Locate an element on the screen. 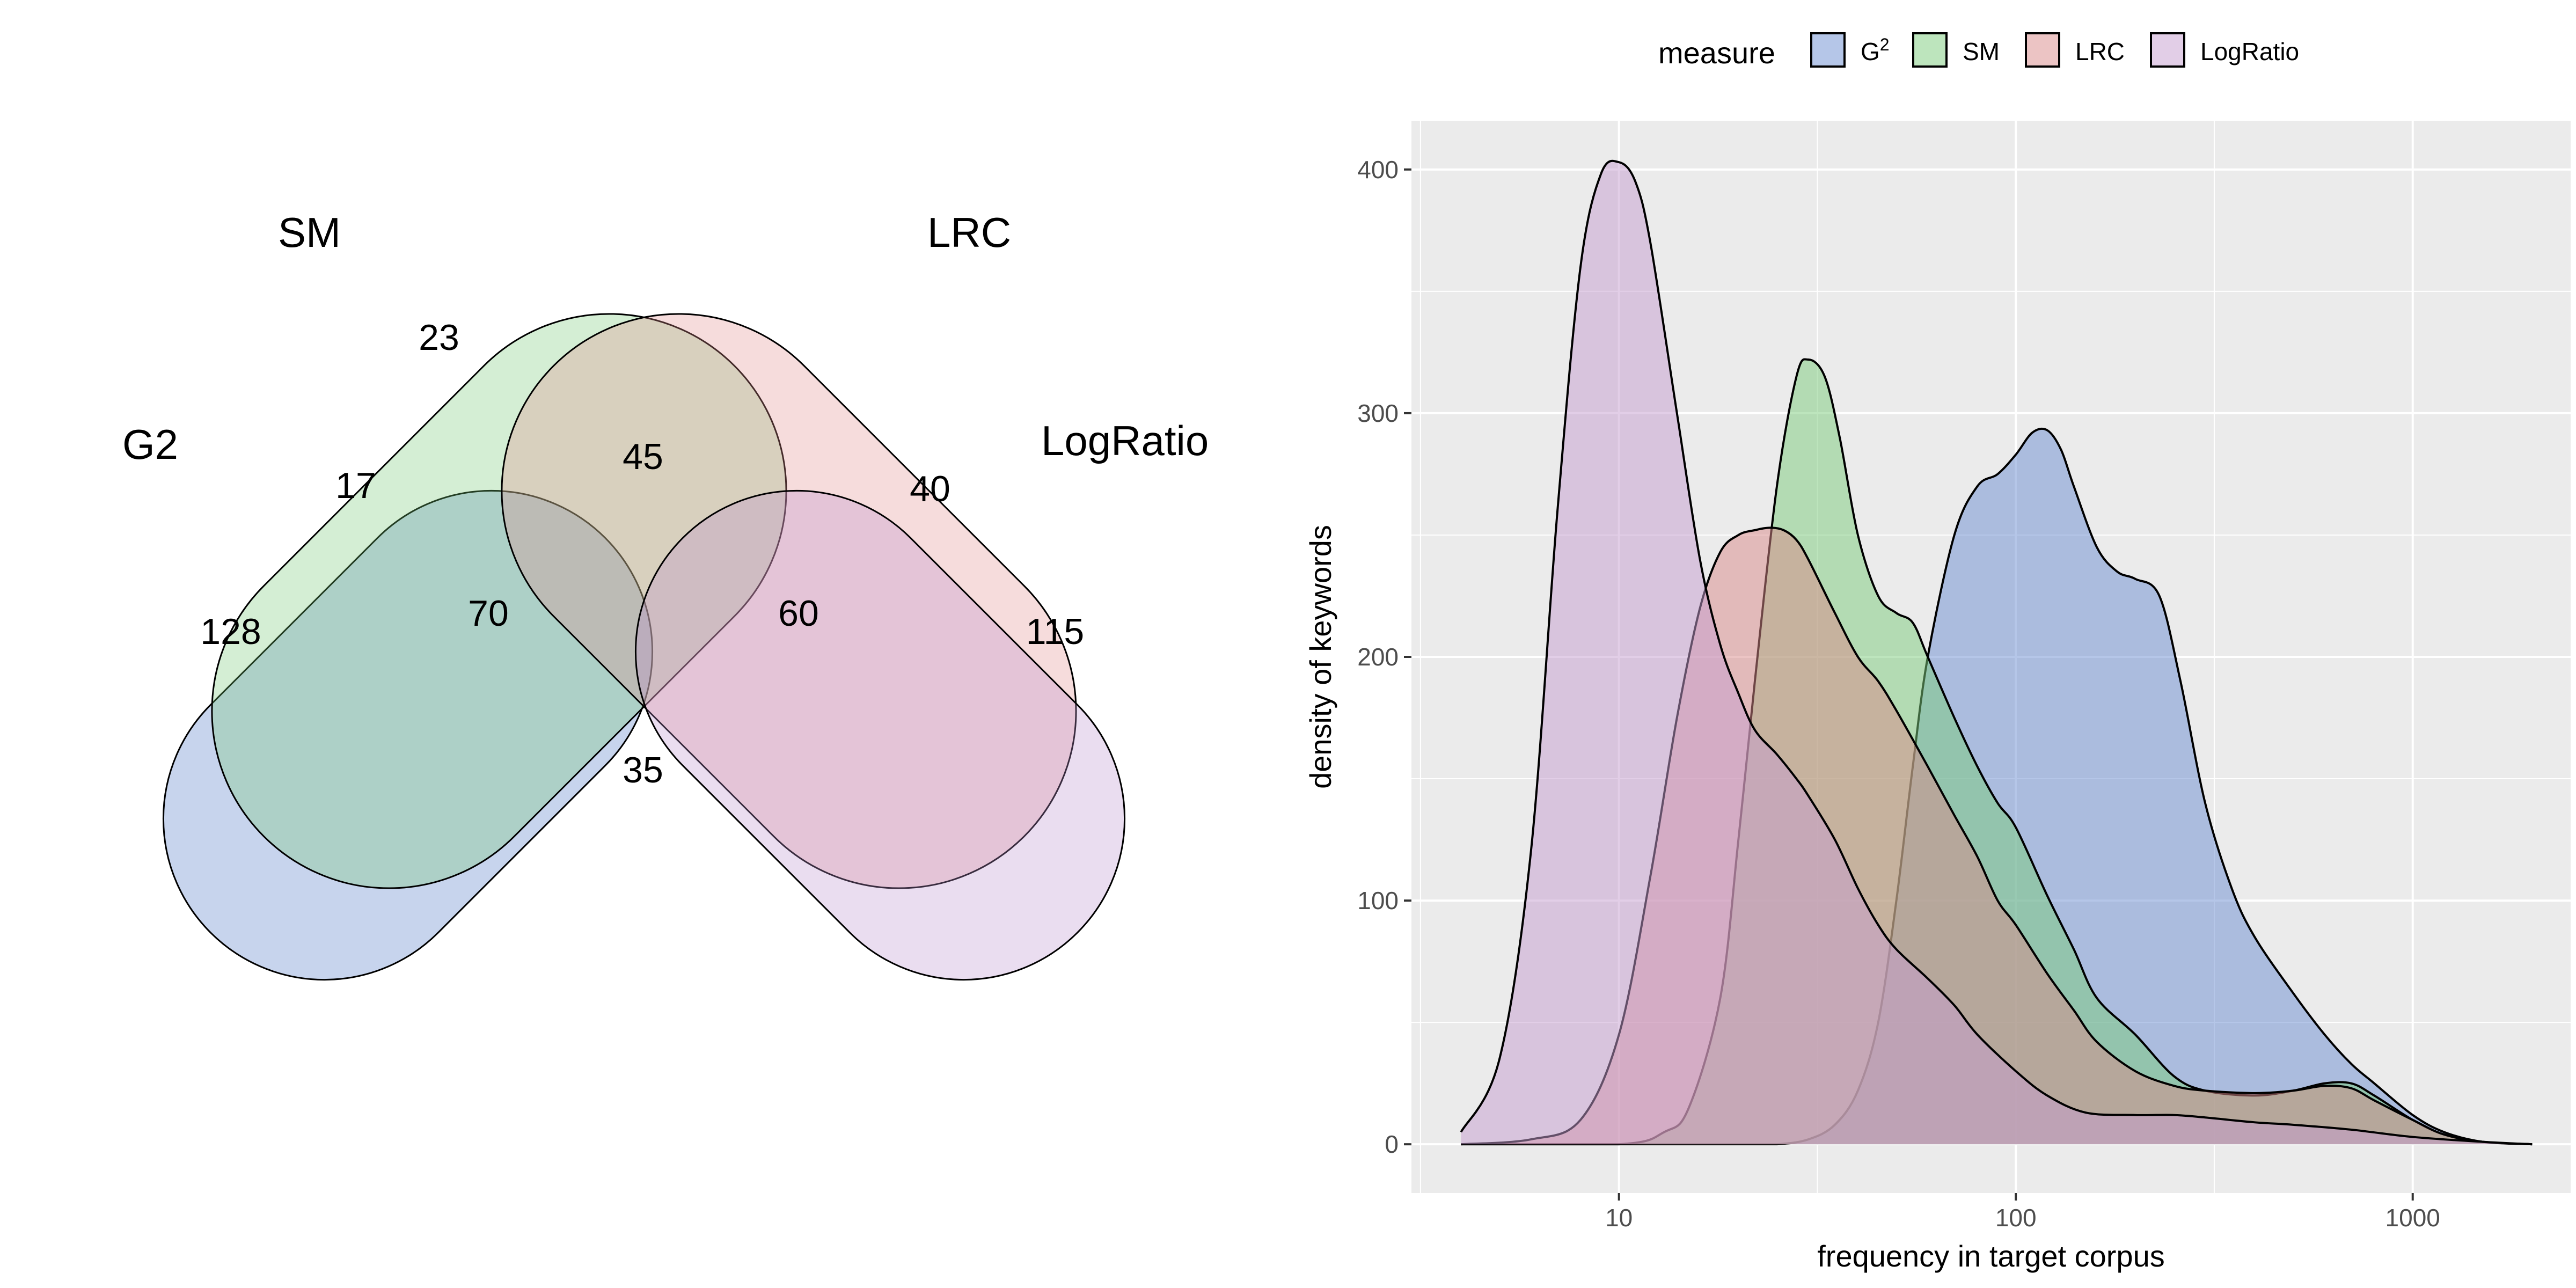 The width and height of the screenshot is (2576, 1288). y-tick-label: 100 is located at coordinates (1378, 900).